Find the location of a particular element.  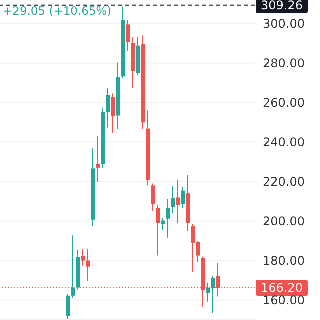

y-tick-label: 160.00 is located at coordinates (284, 301).